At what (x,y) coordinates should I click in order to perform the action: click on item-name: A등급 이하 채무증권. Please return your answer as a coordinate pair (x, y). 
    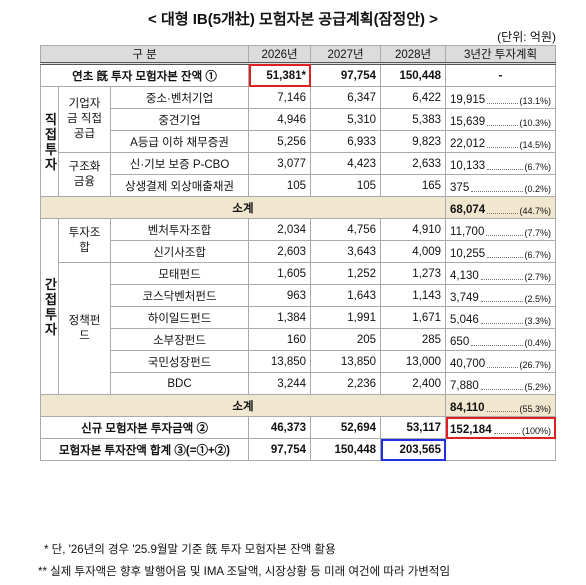
    Looking at the image, I should click on (179, 141).